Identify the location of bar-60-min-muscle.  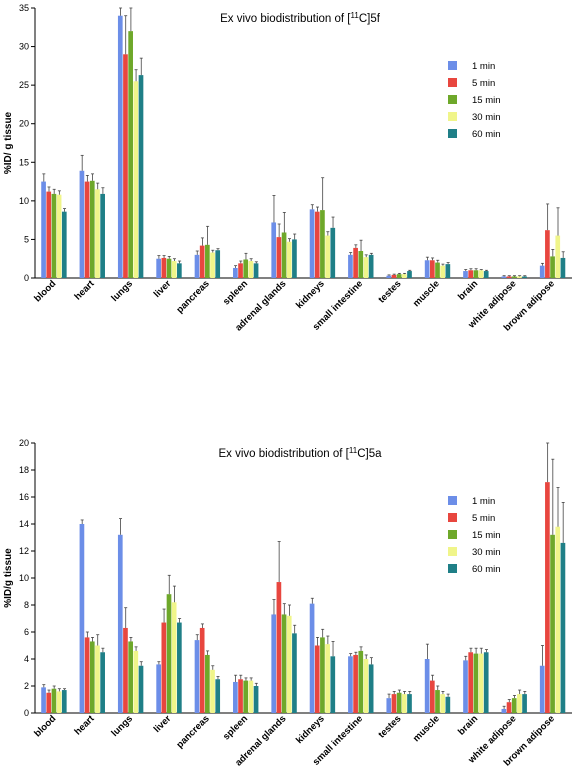
(448, 271).